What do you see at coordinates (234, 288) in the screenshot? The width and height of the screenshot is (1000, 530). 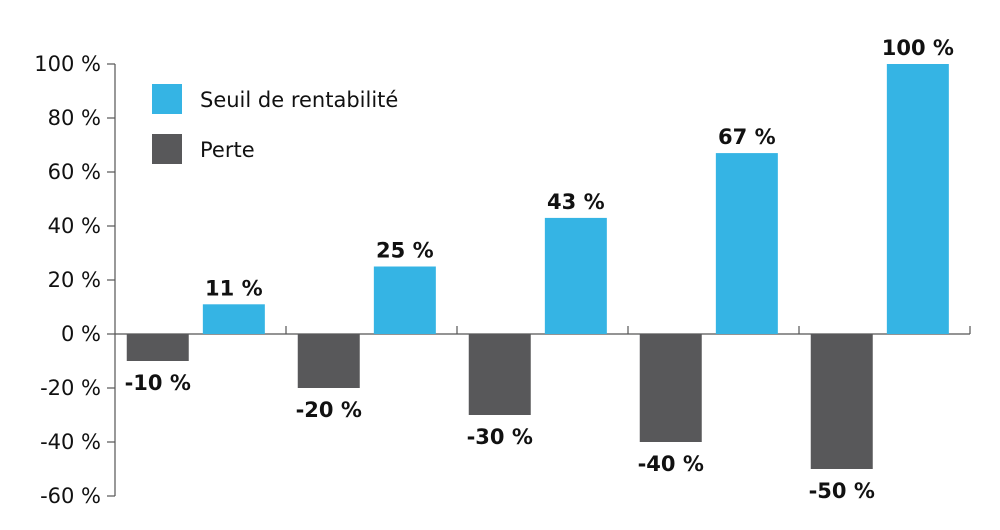 I see `breakeven-value-label: 11 %` at bounding box center [234, 288].